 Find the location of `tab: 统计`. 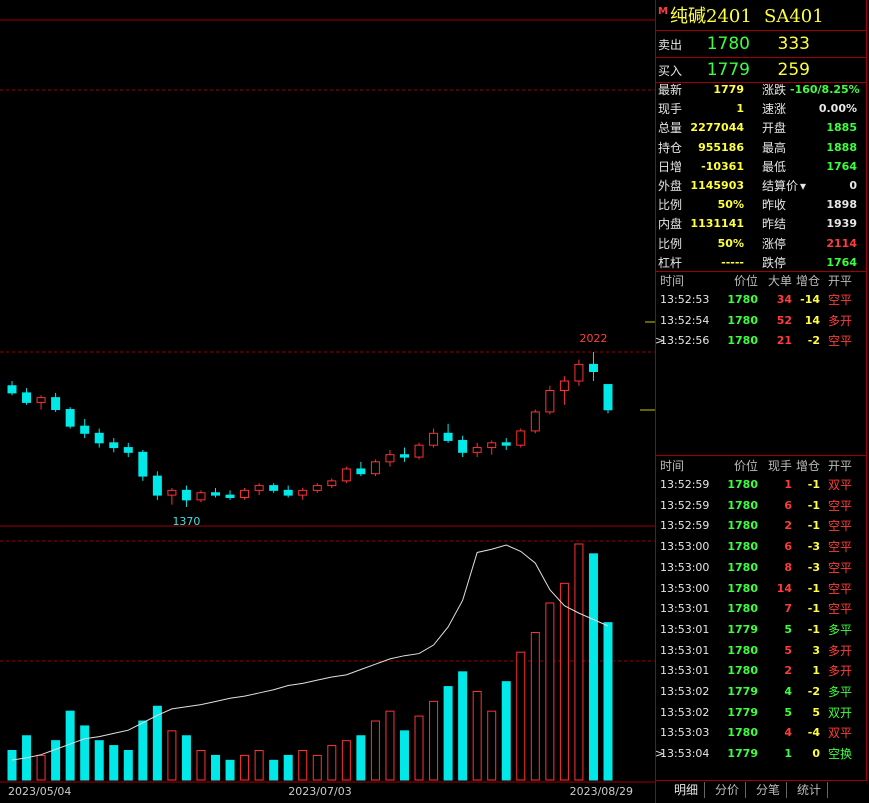

tab: 统计 is located at coordinates (809, 790).